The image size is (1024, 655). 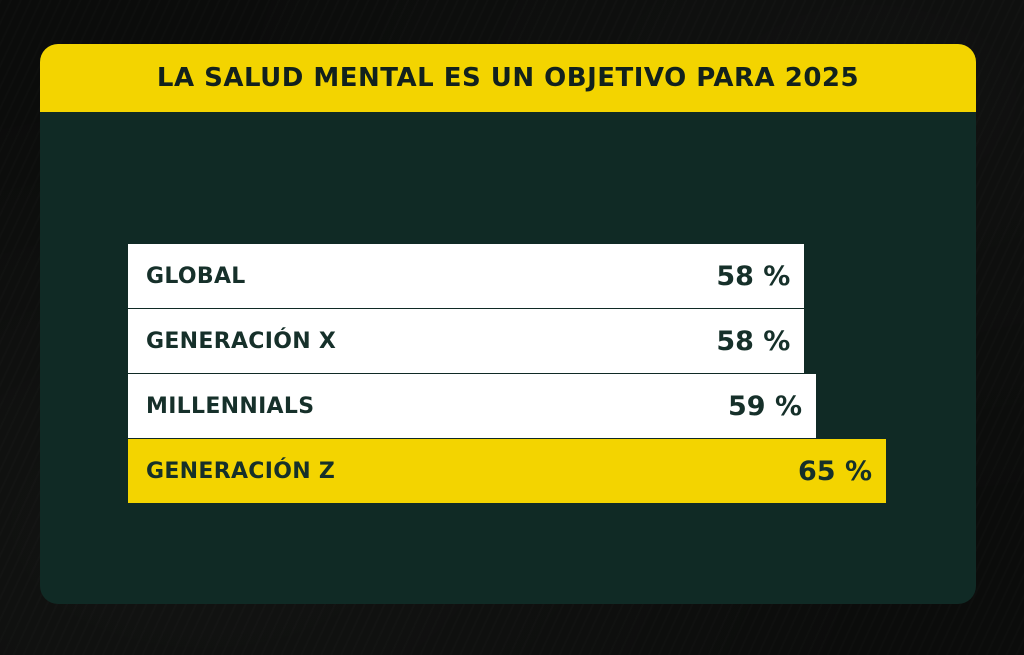 I want to click on bar-generación-x: GENERACIÓN X 58 %, so click(x=466, y=341).